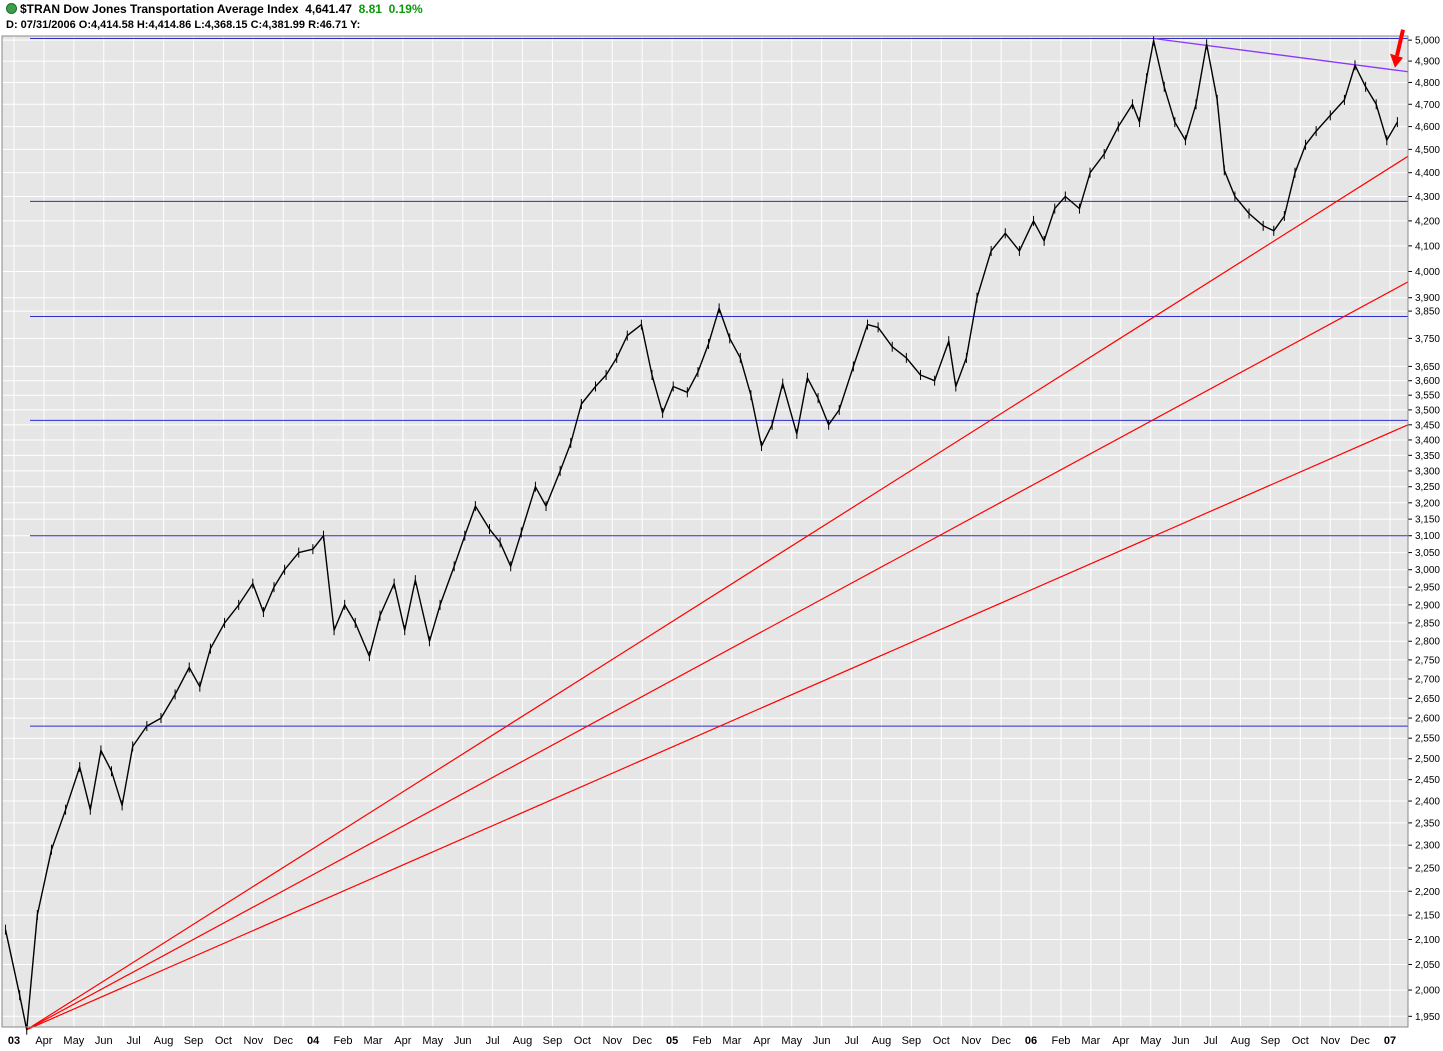 This screenshot has width=1443, height=1051. I want to click on y-tick-label: 2,350, so click(1427, 823).